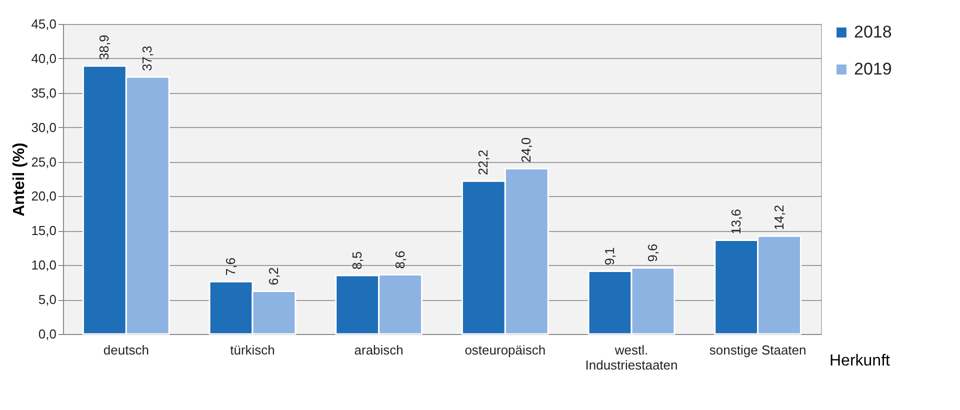 This screenshot has height=410, width=960. What do you see at coordinates (273, 276) in the screenshot?
I see `data-label: 6,2` at bounding box center [273, 276].